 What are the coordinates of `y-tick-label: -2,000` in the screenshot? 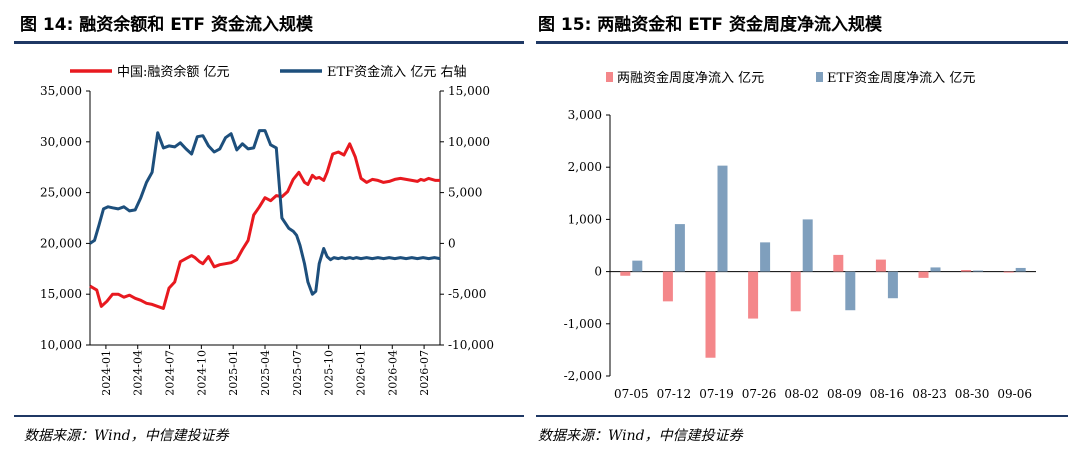 It's located at (583, 376).